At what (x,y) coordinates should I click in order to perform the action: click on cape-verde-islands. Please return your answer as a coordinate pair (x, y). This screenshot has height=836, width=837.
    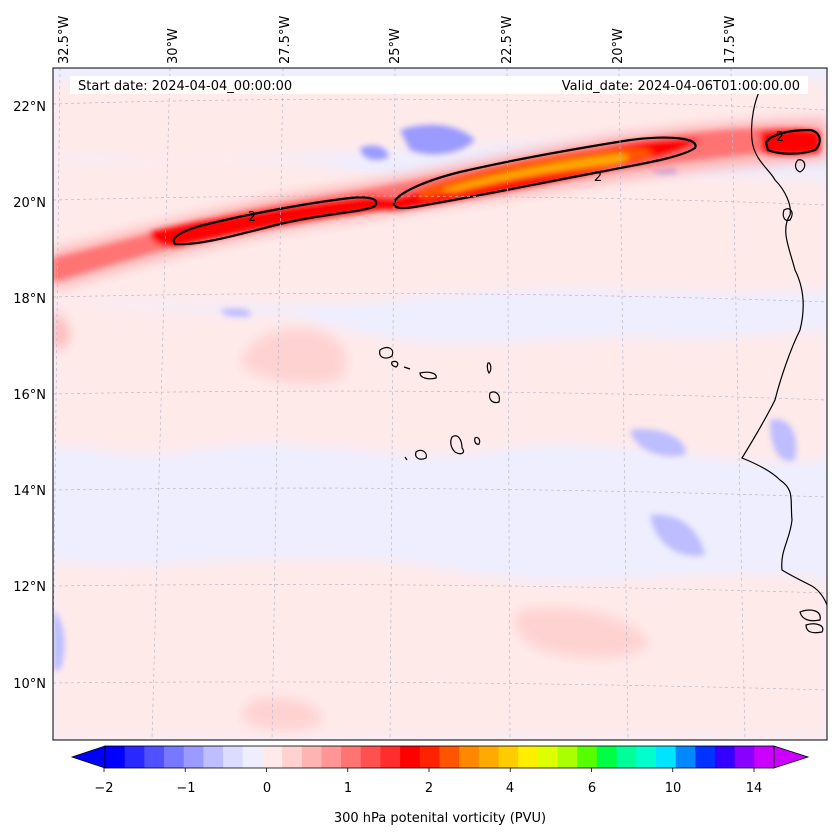
    Looking at the image, I should click on (439, 403).